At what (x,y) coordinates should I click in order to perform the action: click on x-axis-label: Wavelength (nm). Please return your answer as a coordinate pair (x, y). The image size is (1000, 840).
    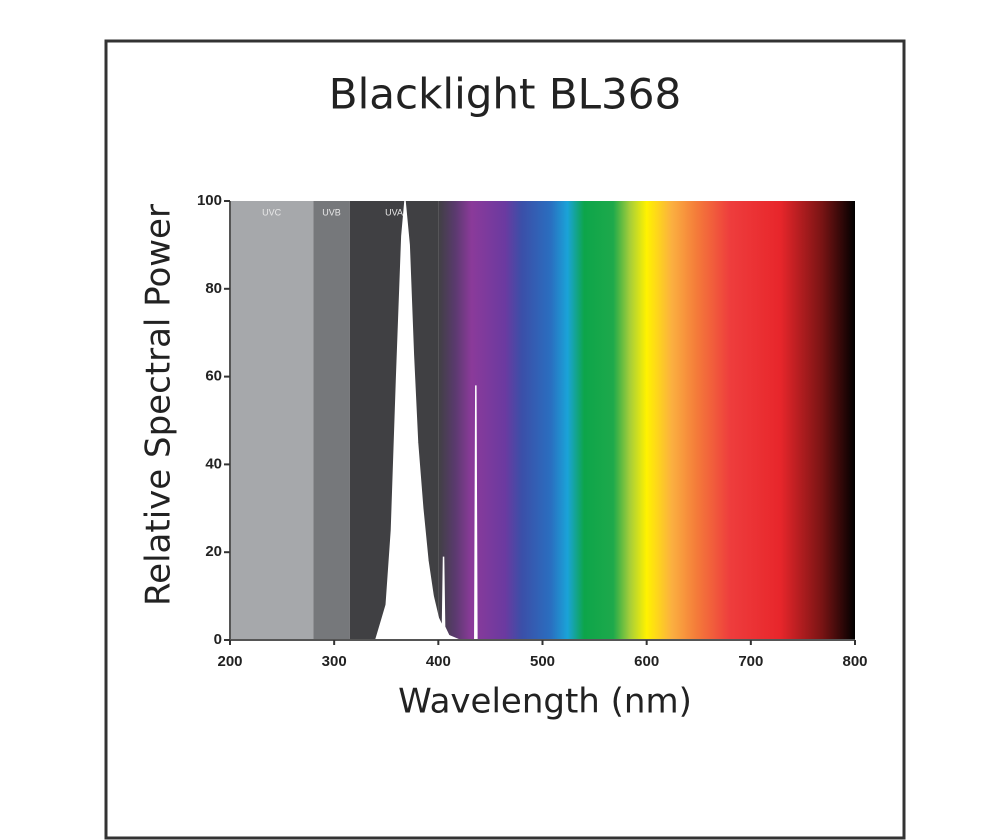
    Looking at the image, I should click on (545, 702).